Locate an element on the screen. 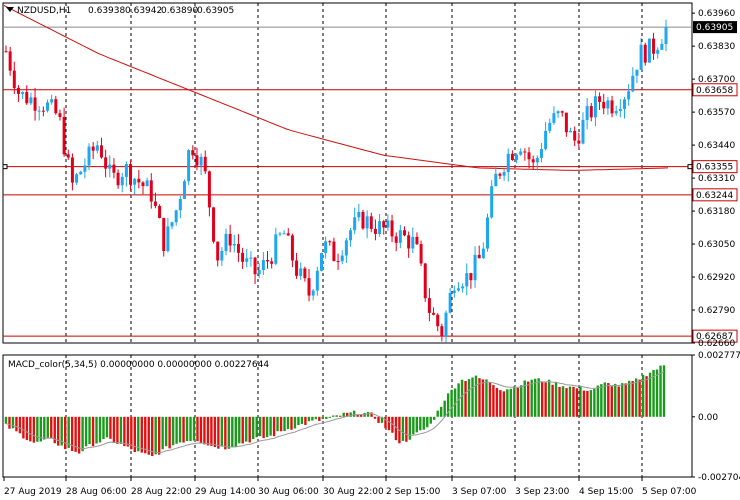 This screenshot has height=500, width=740. macd-tick-label: 0.00 is located at coordinates (708, 418).